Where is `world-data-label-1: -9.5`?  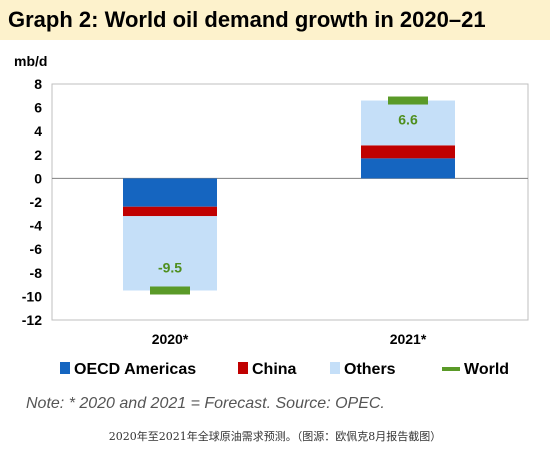 world-data-label-1: -9.5 is located at coordinates (170, 268).